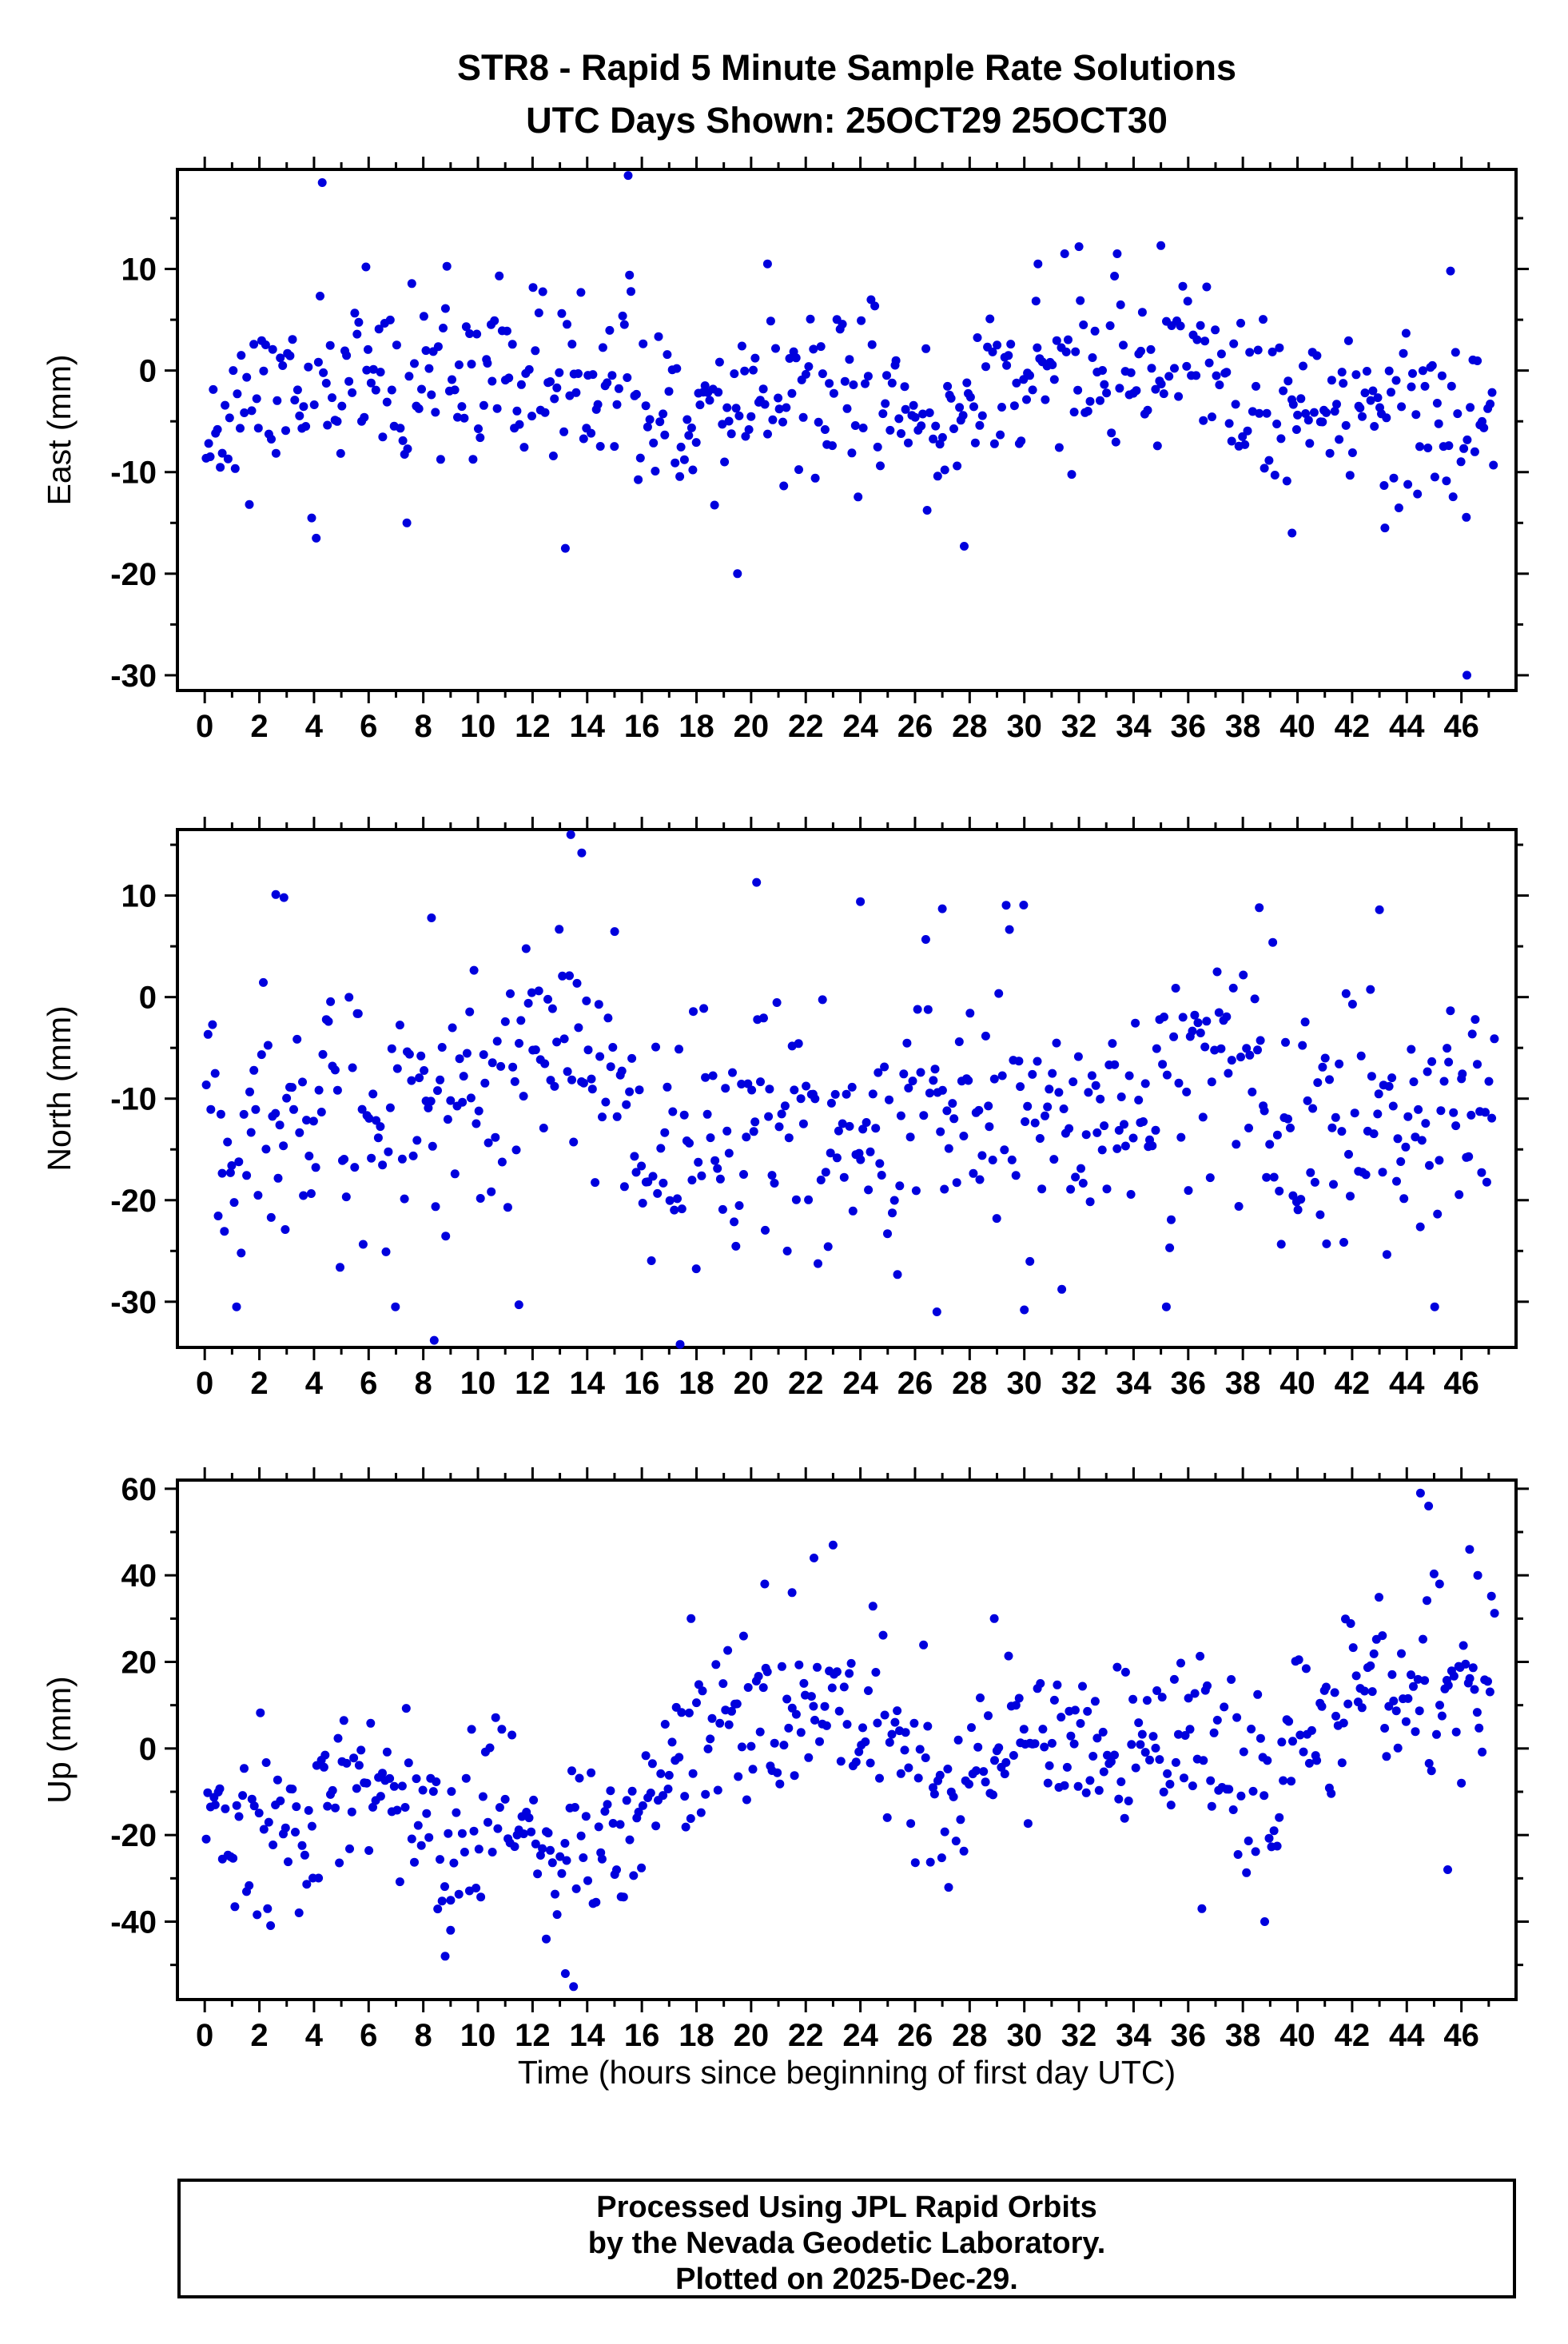  I want to click on x-tick-label: 46, so click(1461, 727).